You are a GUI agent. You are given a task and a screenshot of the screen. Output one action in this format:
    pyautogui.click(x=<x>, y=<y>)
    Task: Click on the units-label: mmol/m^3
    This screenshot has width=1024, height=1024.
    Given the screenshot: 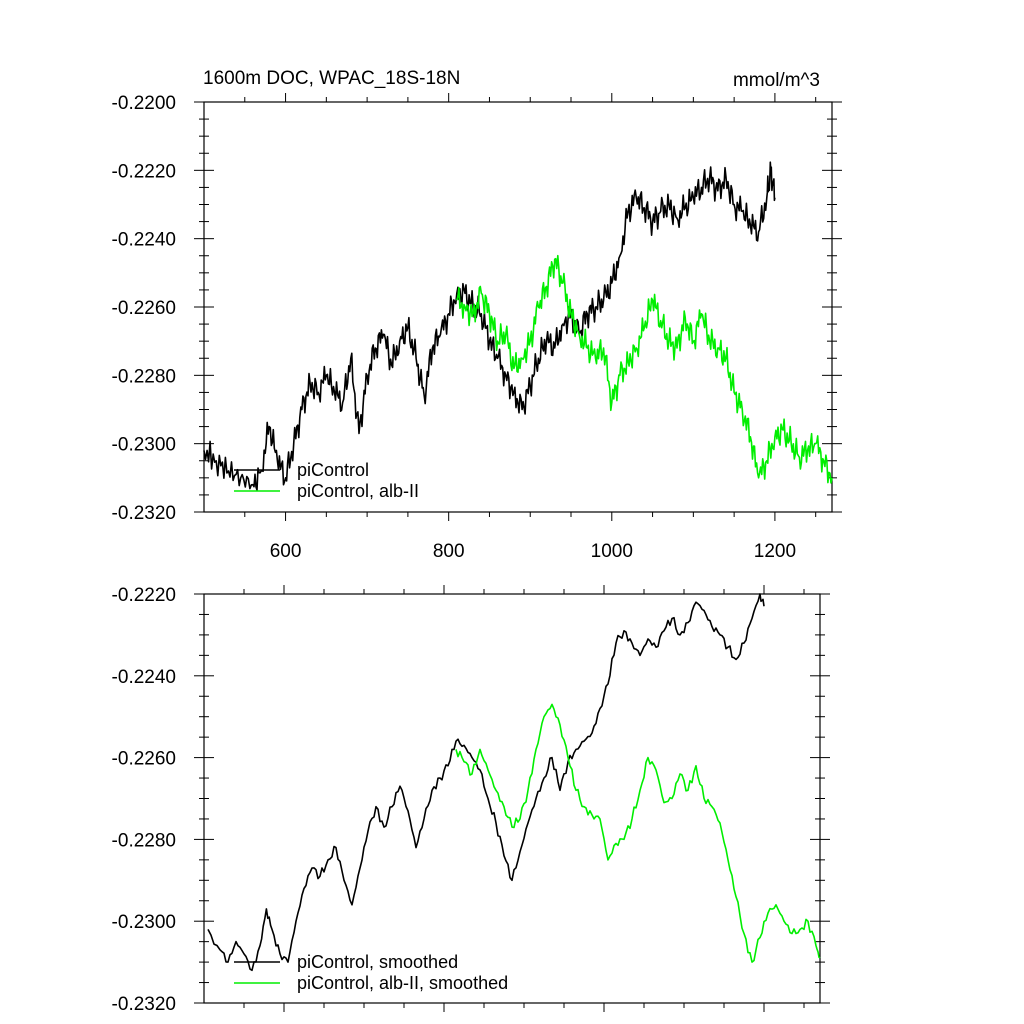 What is the action you would take?
    pyautogui.click(x=776, y=80)
    